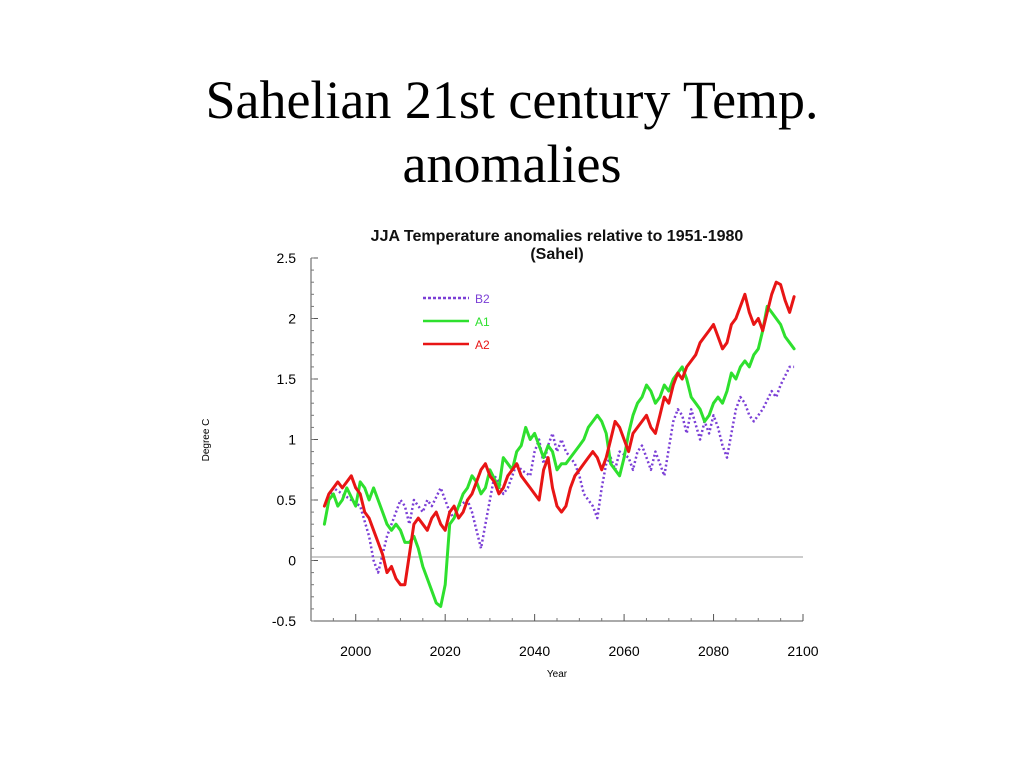  What do you see at coordinates (456, 322) in the screenshot?
I see `legend: B2 A1 A2` at bounding box center [456, 322].